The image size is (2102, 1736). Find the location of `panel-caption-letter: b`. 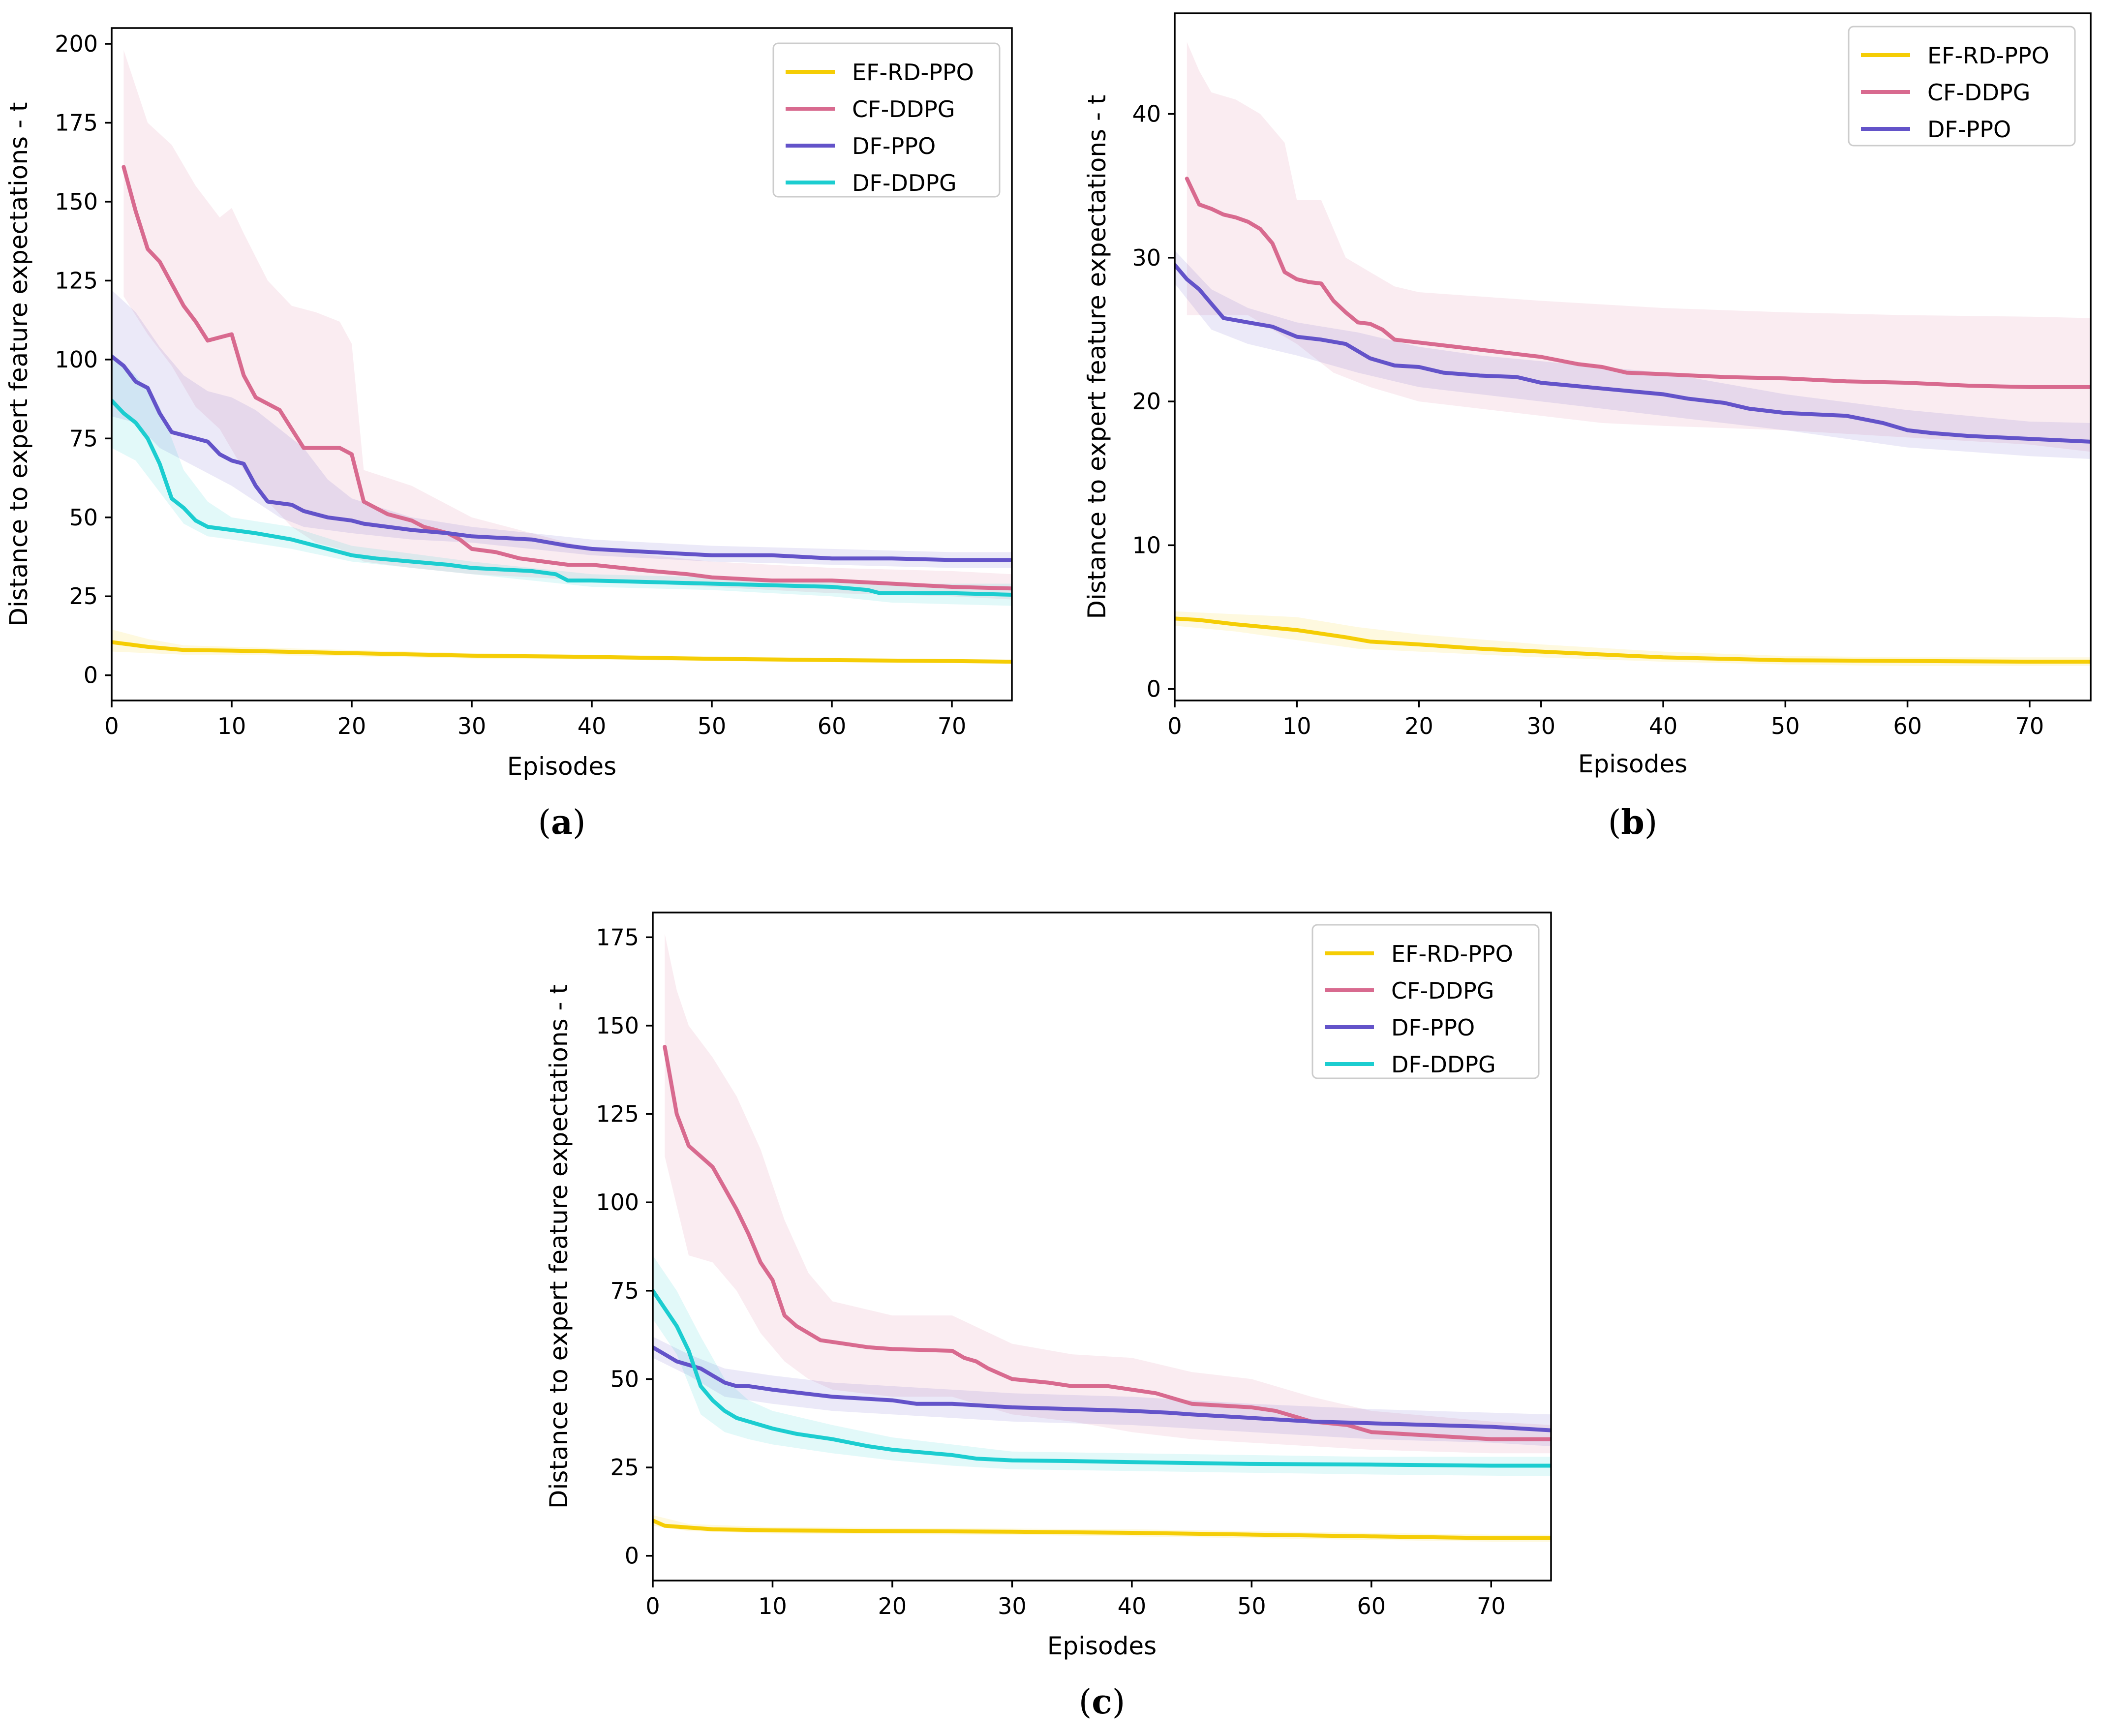

panel-caption-letter: b is located at coordinates (1633, 823).